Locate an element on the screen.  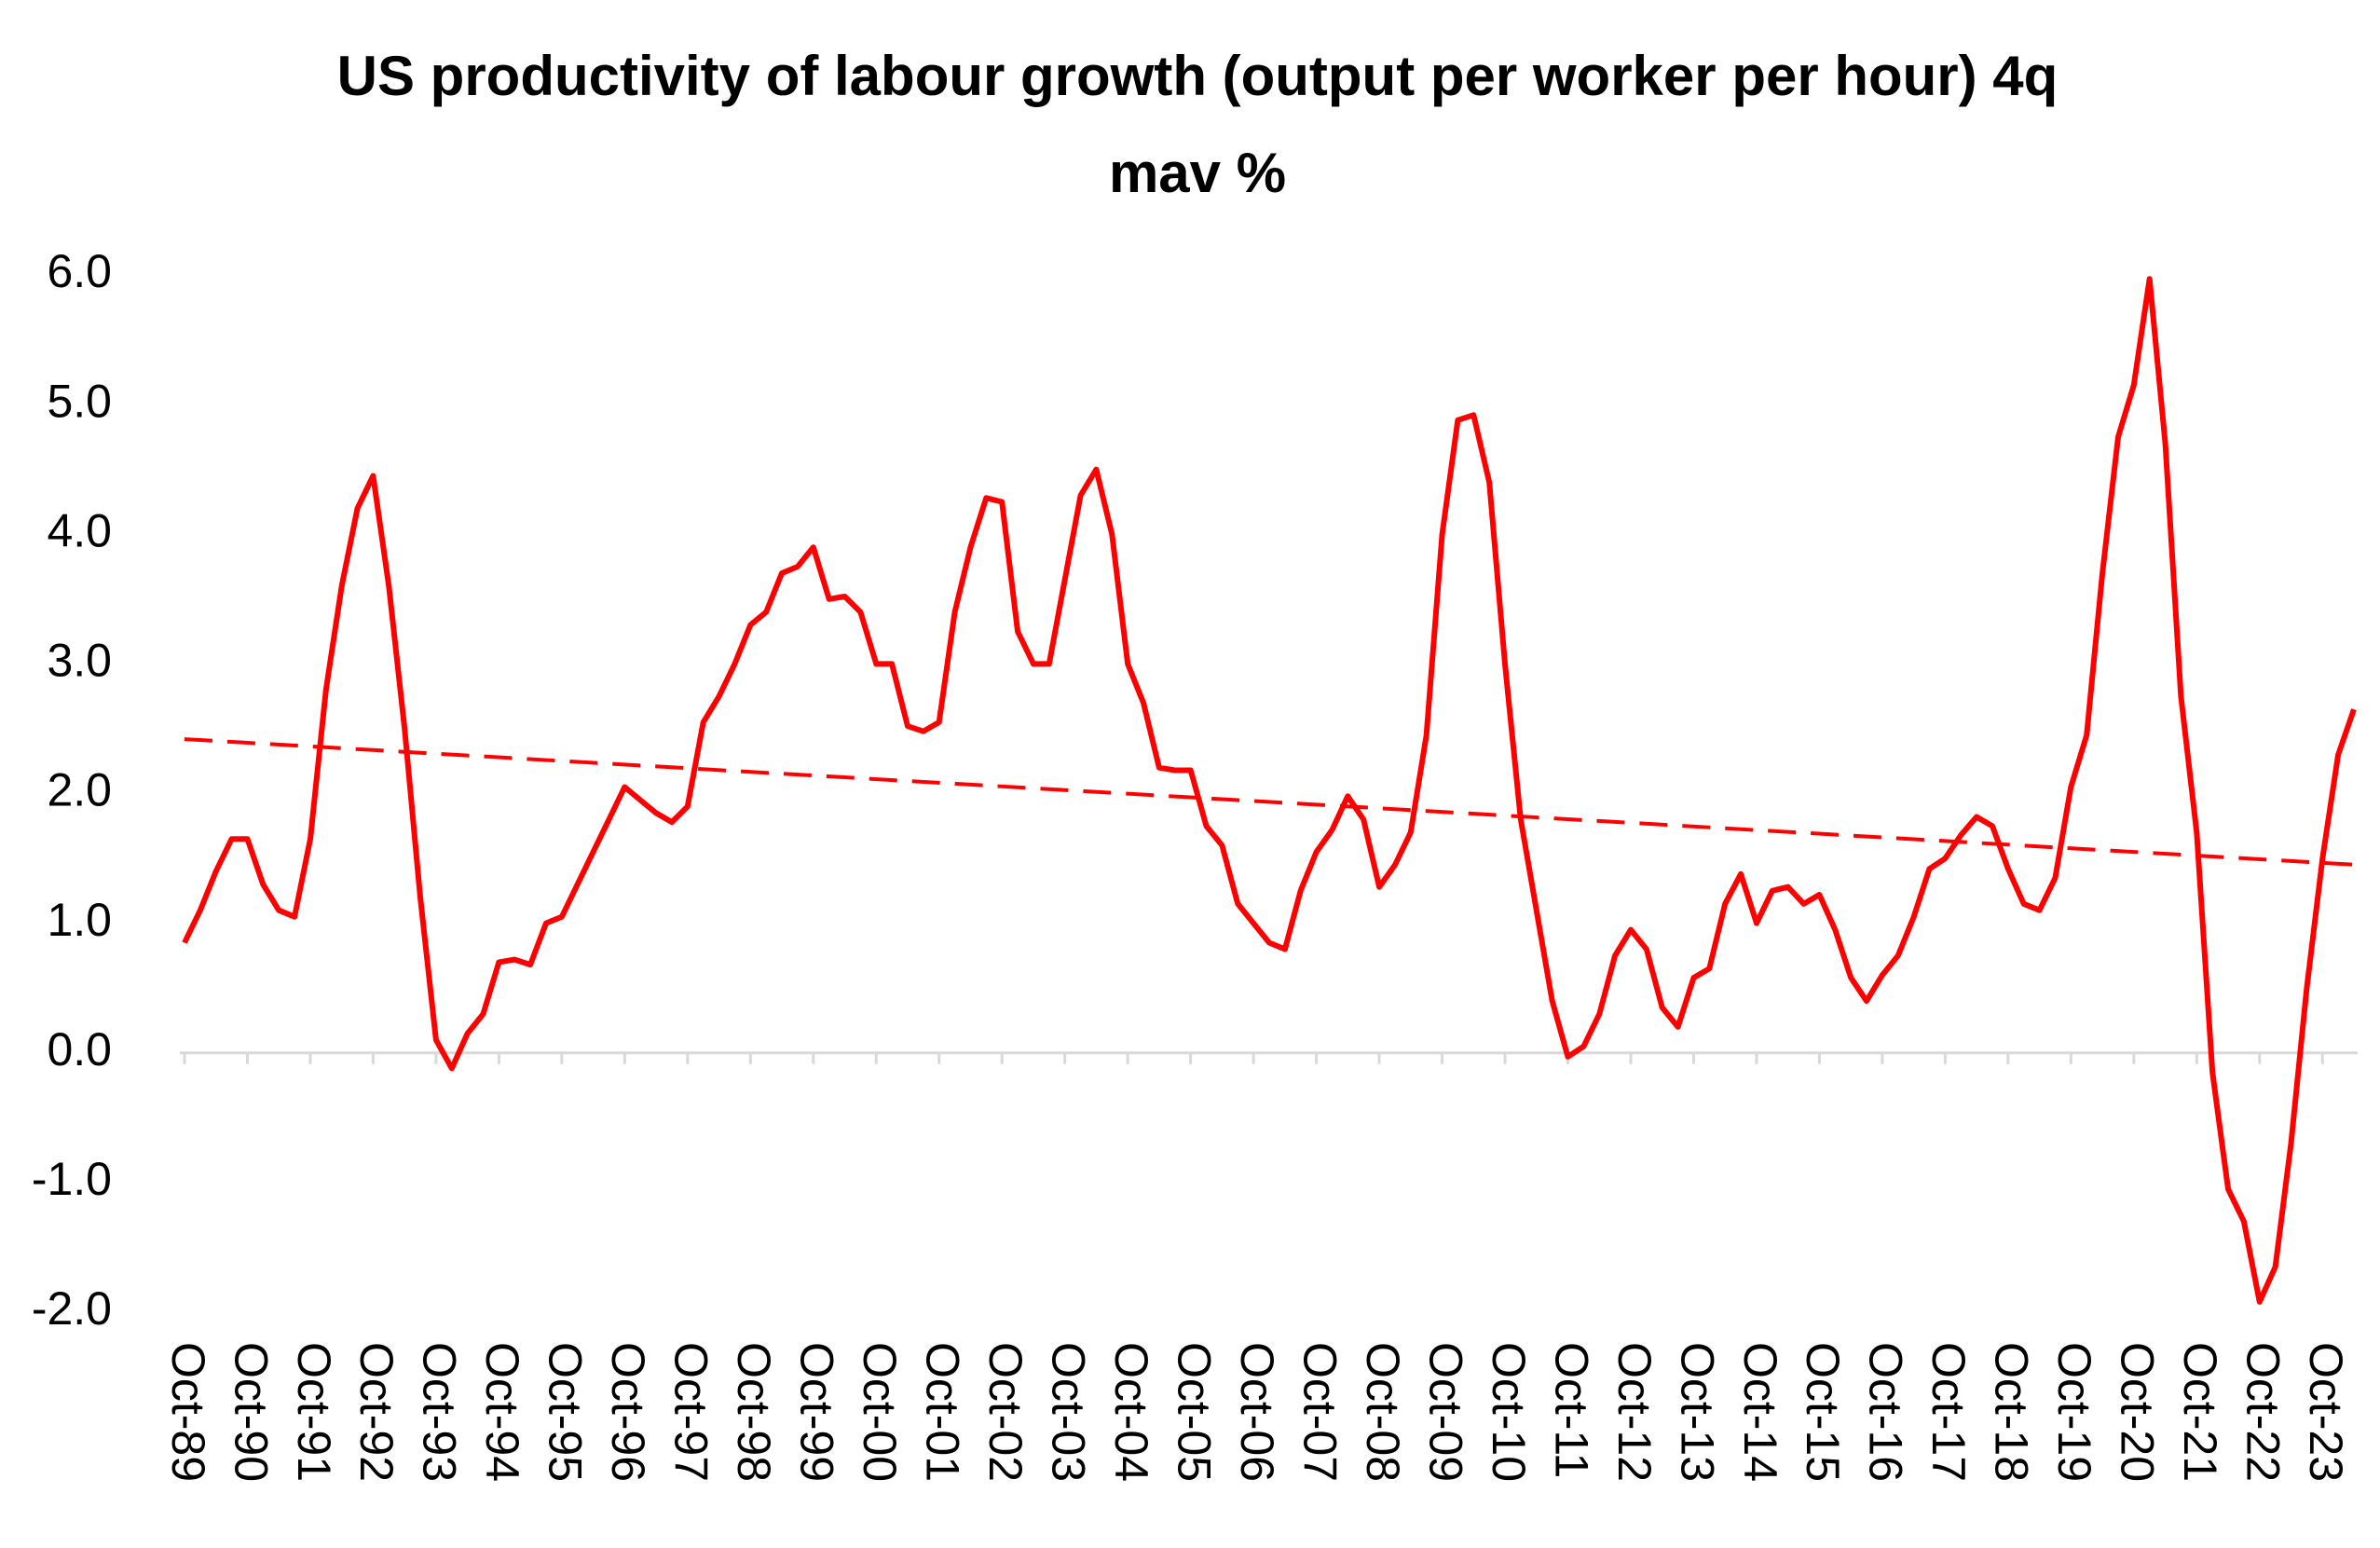
x-tick-label: Oct-21 is located at coordinates (2200, 1412).